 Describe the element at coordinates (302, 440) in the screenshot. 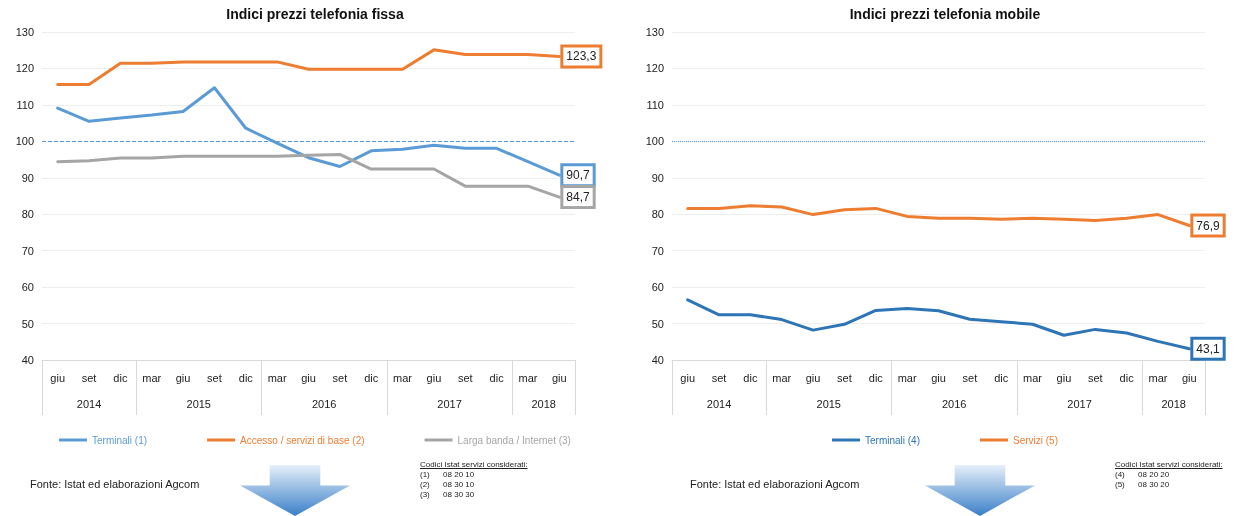

I see `legend-label: Accesso / servizi di base (2)` at that location.